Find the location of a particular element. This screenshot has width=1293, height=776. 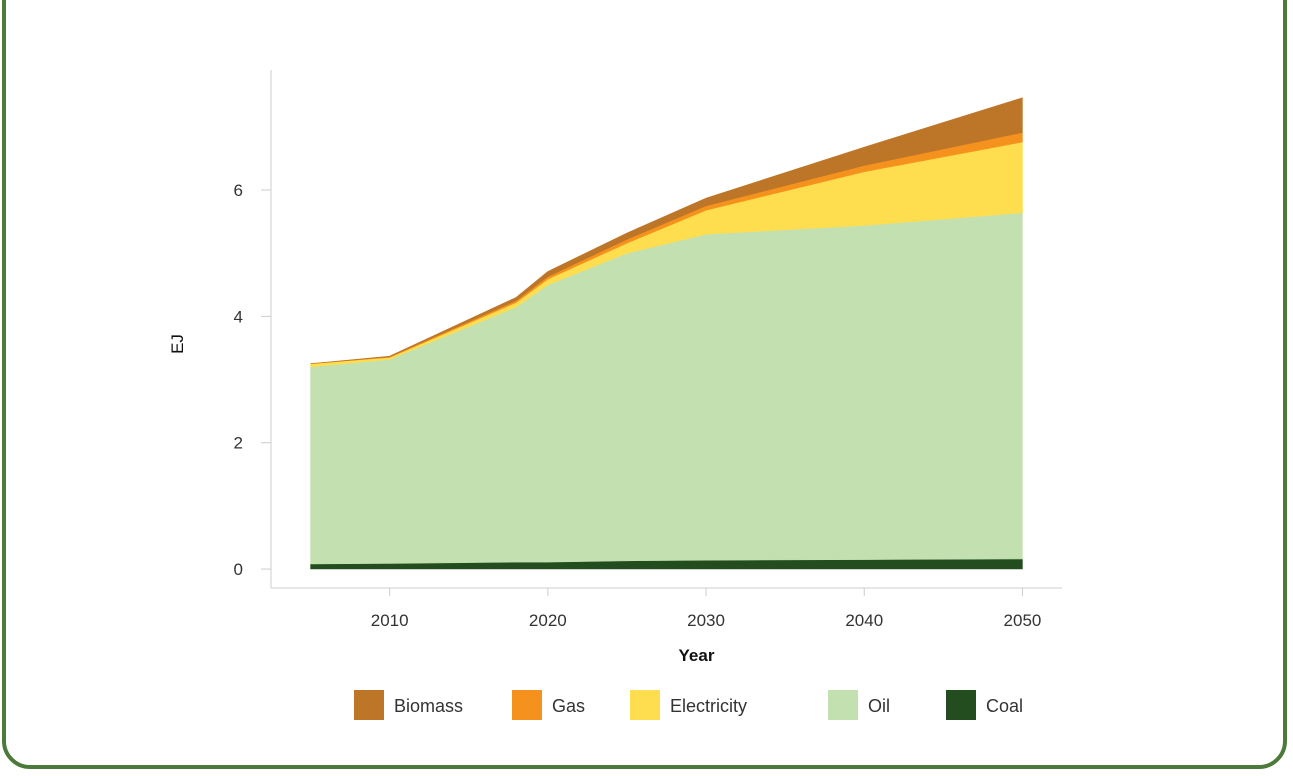

x-axis-title: Year is located at coordinates (697, 655).